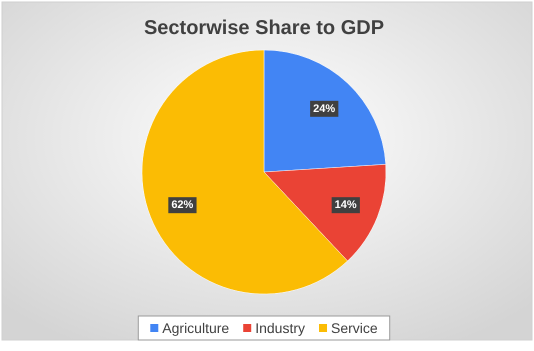 This screenshot has height=351, width=534. Describe the element at coordinates (280, 328) in the screenshot. I see `legend-label: Industry` at that location.